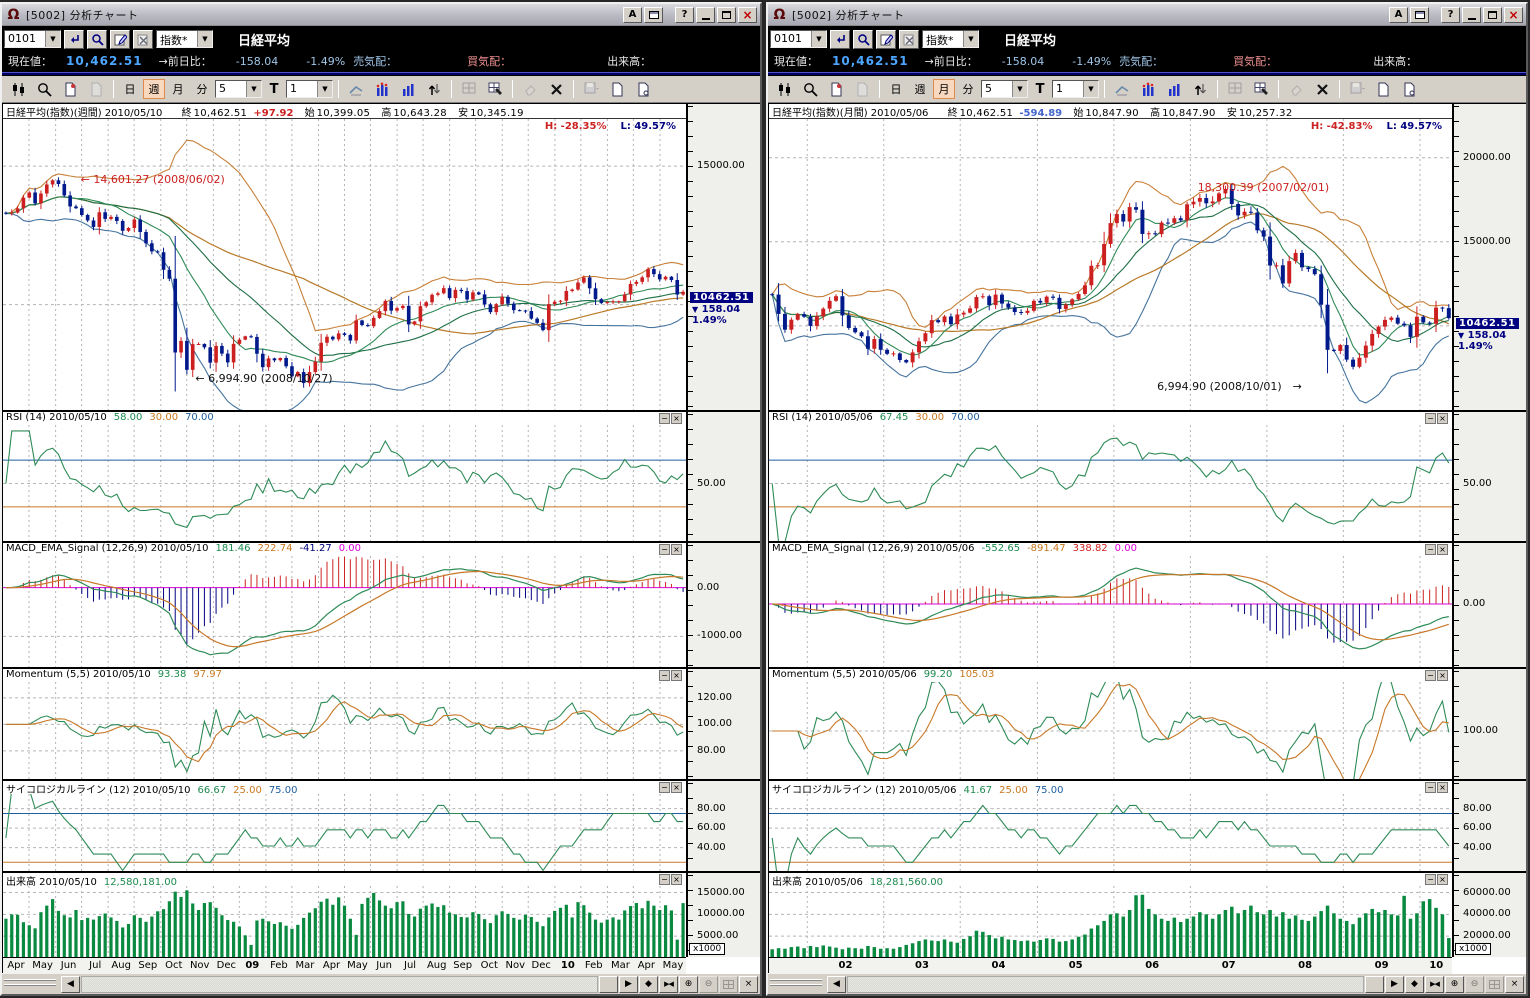  Describe the element at coordinates (154, 89) in the screenshot. I see `period-week-button: 週` at that location.